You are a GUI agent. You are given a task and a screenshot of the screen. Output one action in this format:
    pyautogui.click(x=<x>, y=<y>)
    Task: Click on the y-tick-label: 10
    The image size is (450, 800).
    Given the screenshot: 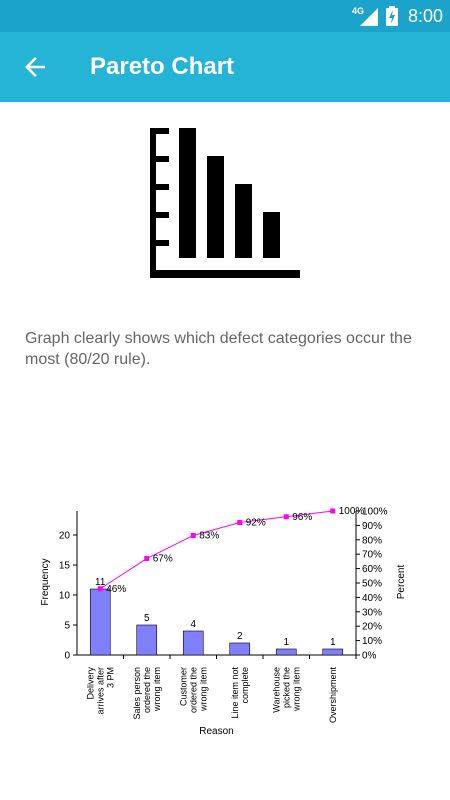 What is the action you would take?
    pyautogui.click(x=65, y=596)
    